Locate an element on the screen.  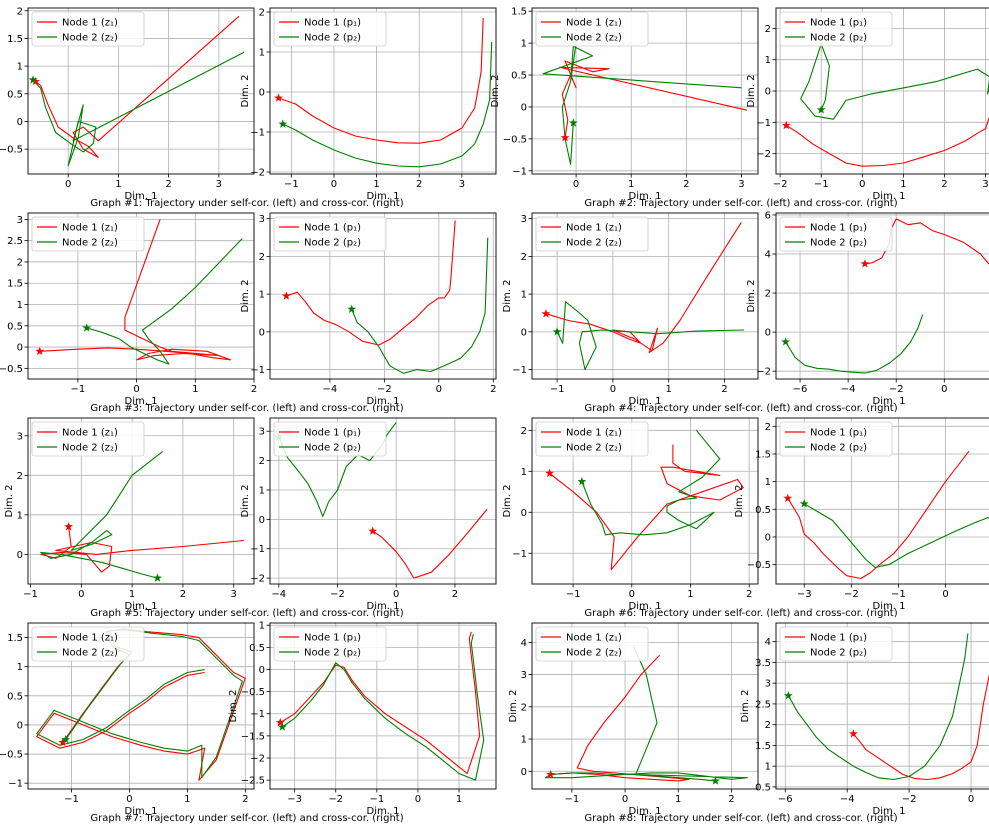
x-axis-label: Dim. 1 is located at coordinates (141, 196).